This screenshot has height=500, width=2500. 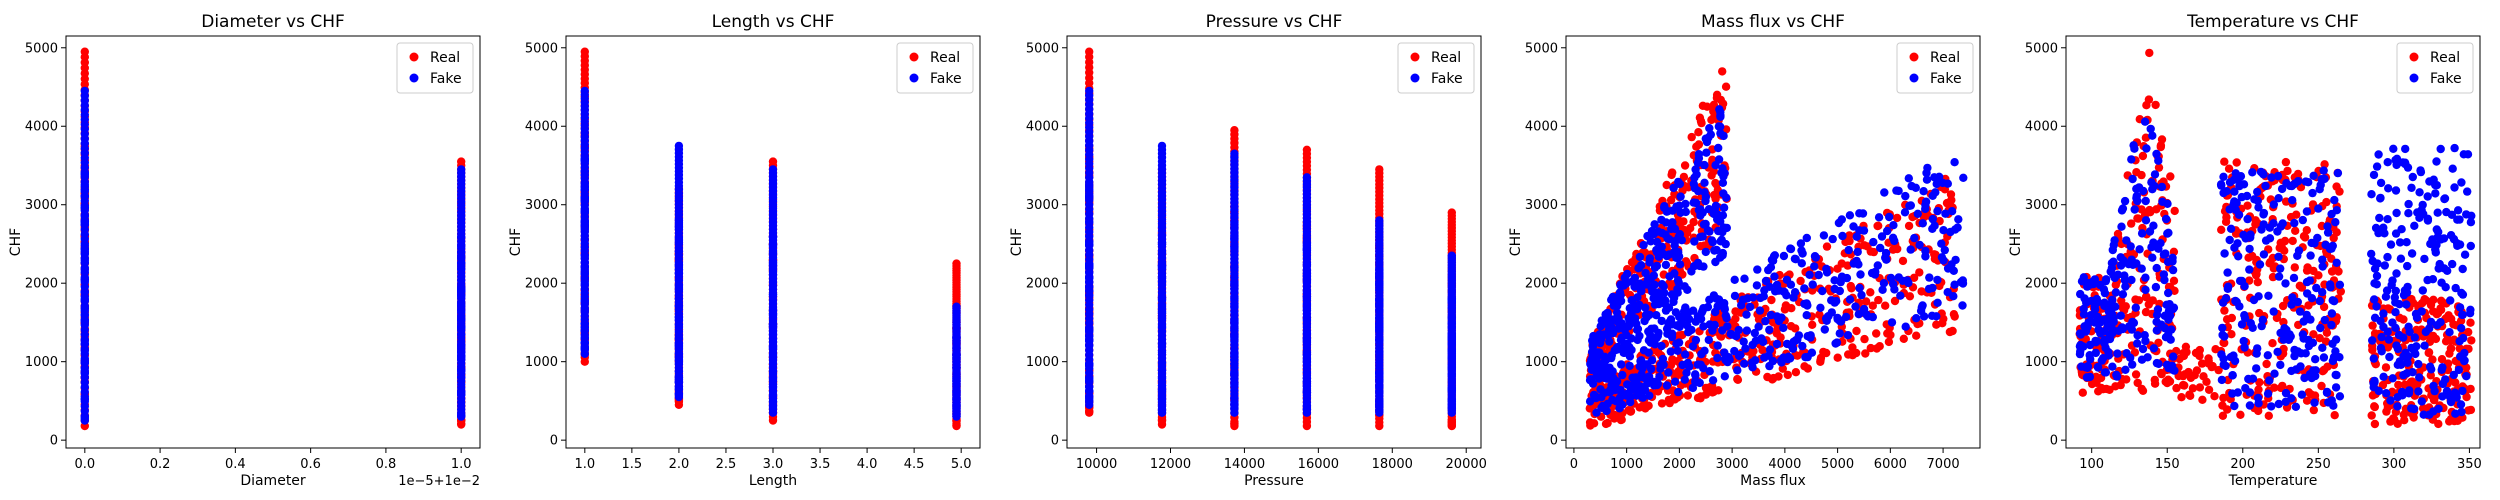 I want to click on y-axis-label: CHF, so click(x=1516, y=242).